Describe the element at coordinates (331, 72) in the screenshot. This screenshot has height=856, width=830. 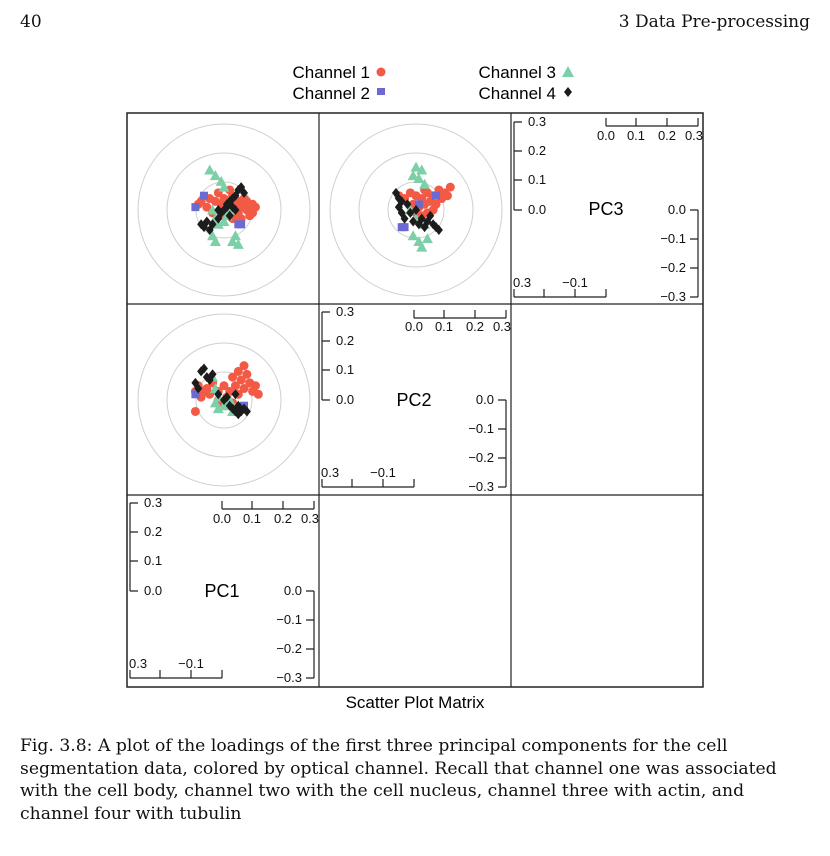
I see `legend-label-1: Channel 1` at that location.